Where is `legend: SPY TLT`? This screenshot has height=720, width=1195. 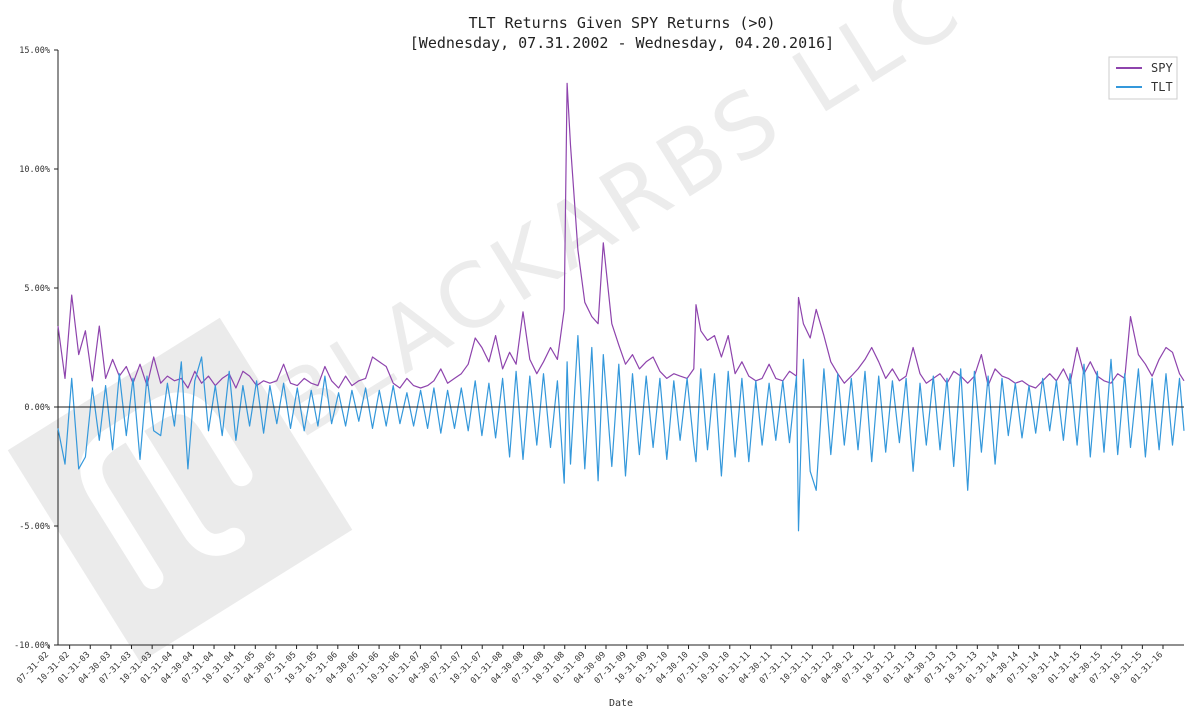 legend: SPY TLT is located at coordinates (1143, 78).